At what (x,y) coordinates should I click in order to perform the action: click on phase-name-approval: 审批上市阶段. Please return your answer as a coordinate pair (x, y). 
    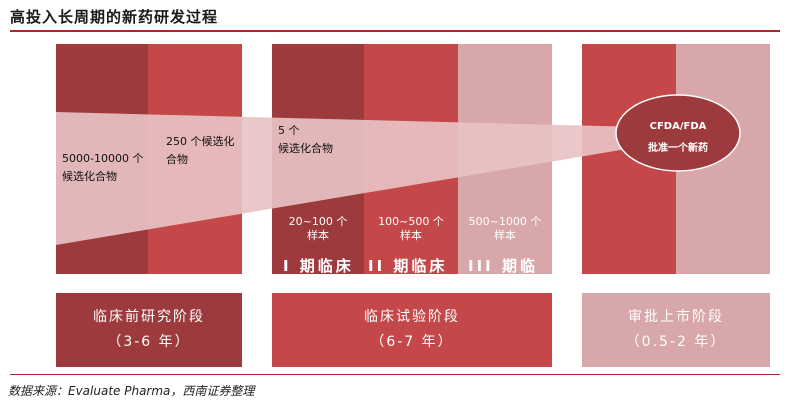
    Looking at the image, I should click on (676, 317).